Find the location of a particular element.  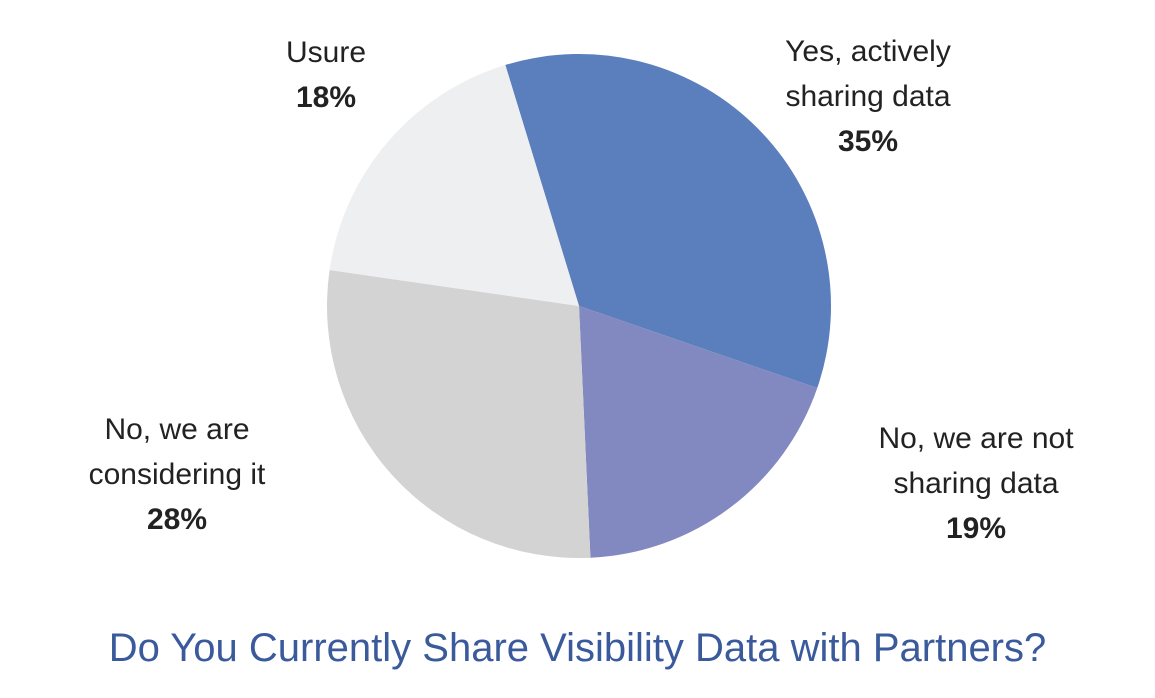

slice-label-line: No, we are not is located at coordinates (976, 438).